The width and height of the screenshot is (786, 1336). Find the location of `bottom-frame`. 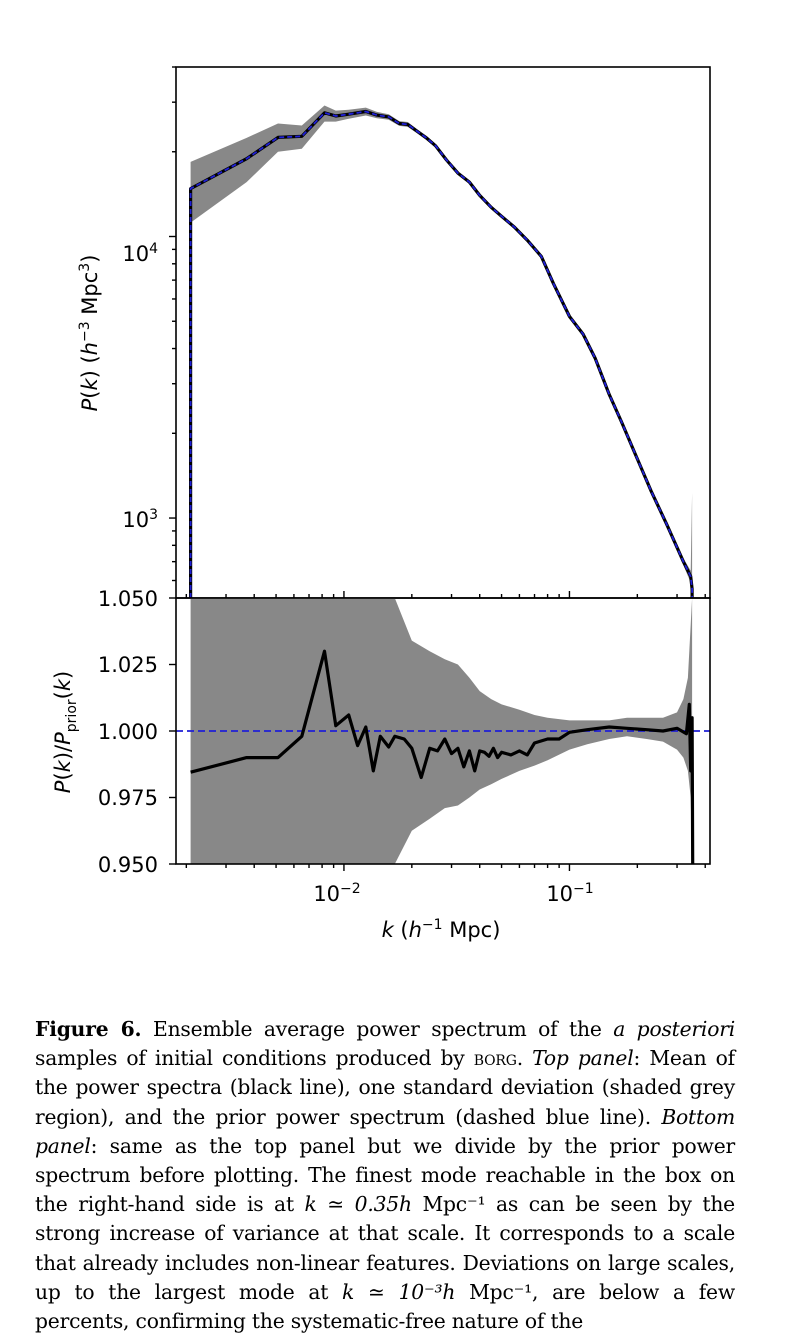

bottom-frame is located at coordinates (443, 731).